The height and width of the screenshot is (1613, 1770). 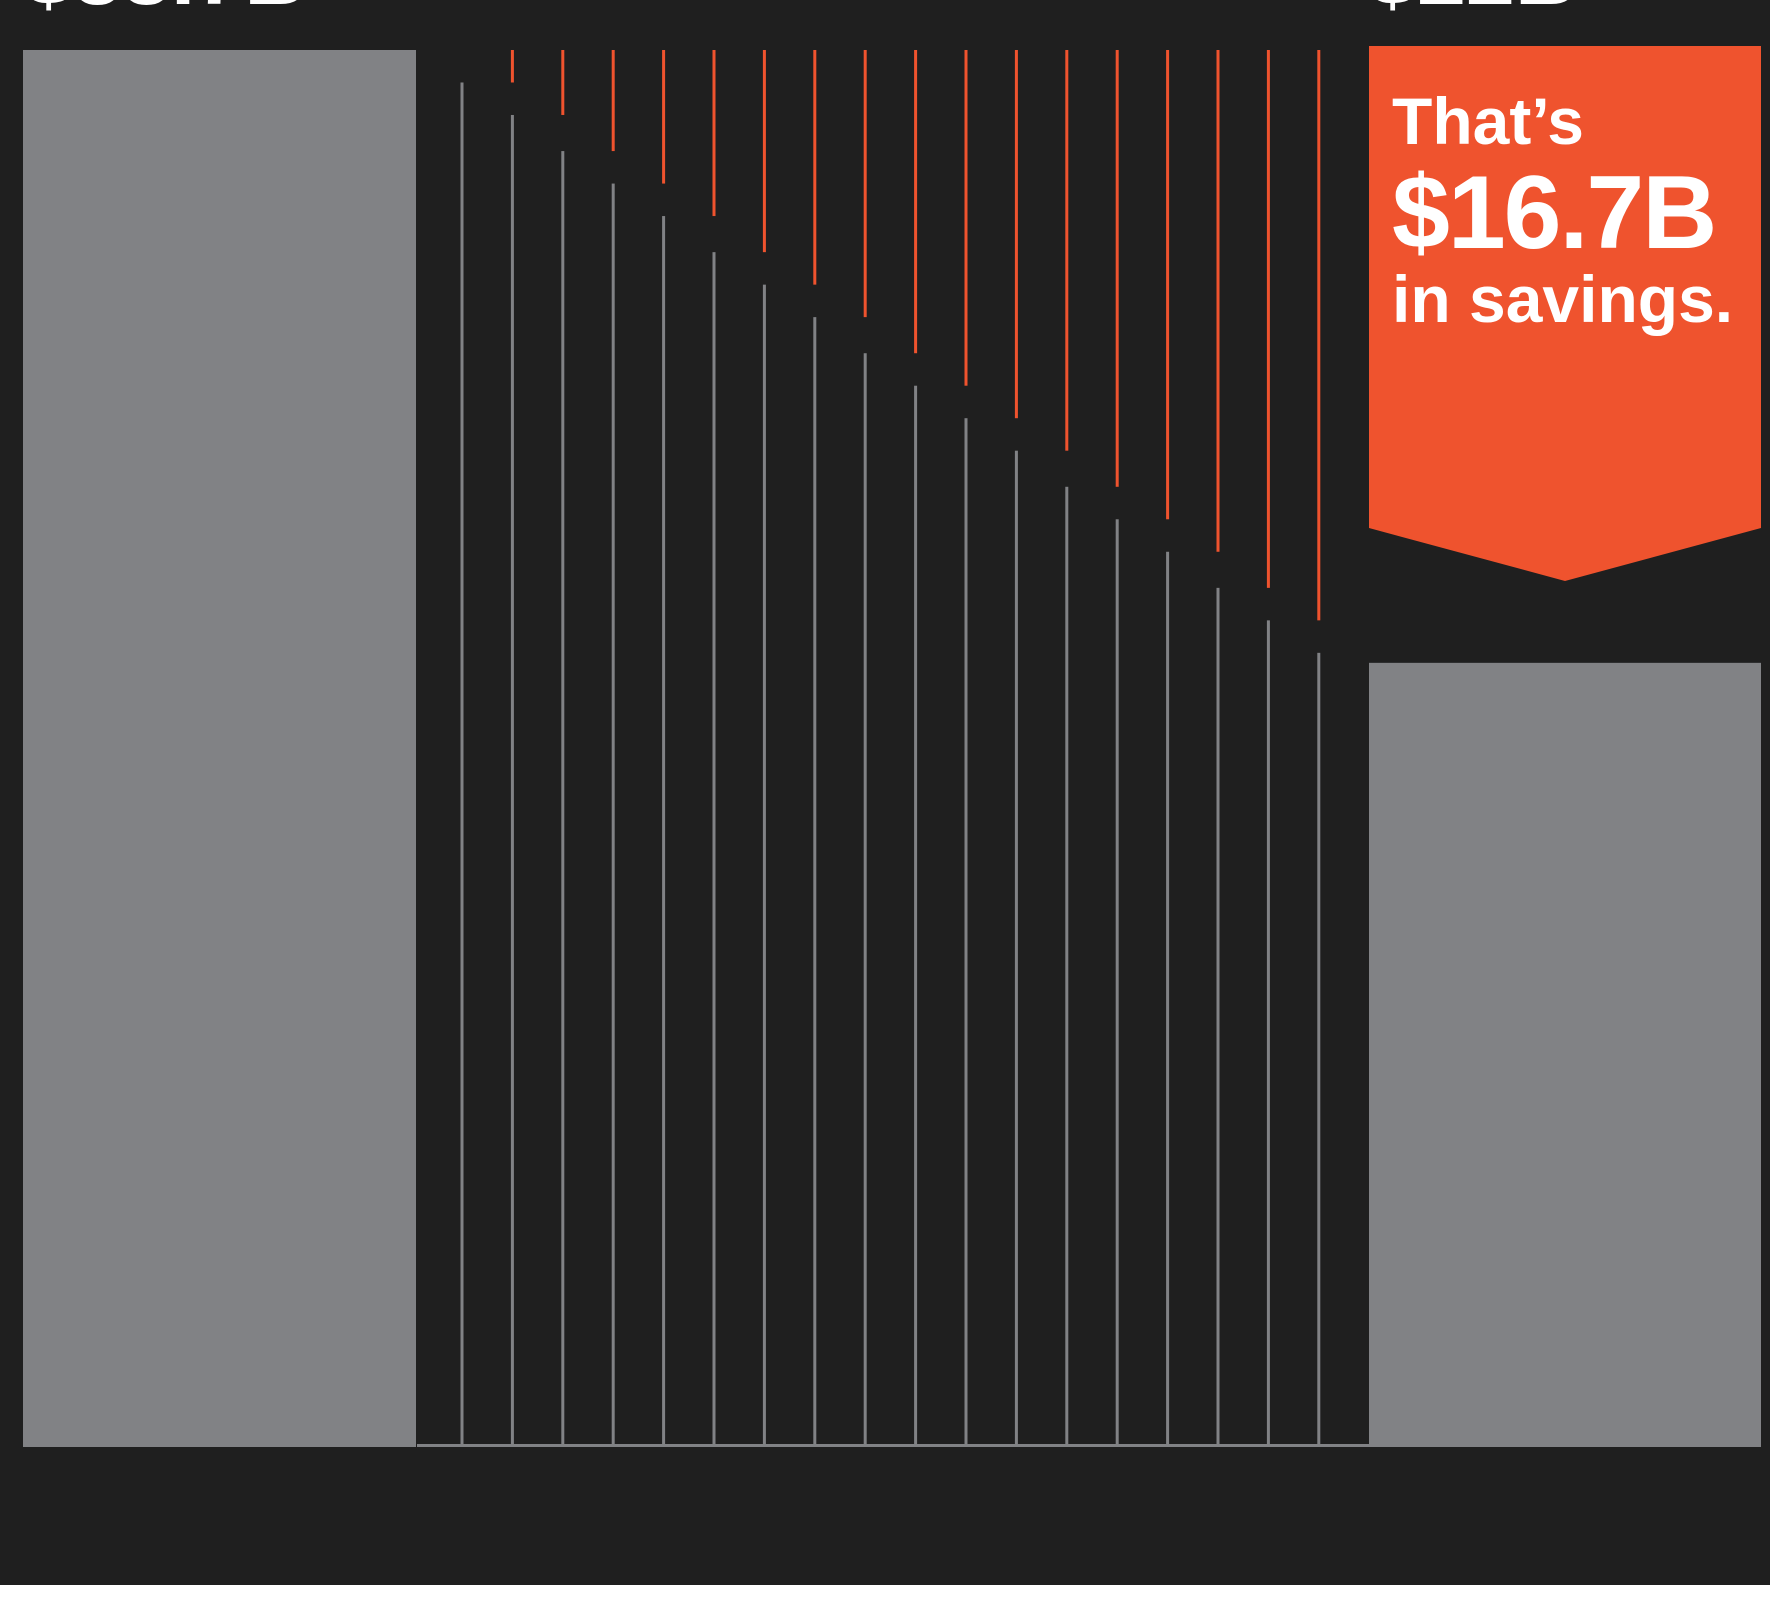 I want to click on callout-amount: $16.7B, so click(x=1553, y=213).